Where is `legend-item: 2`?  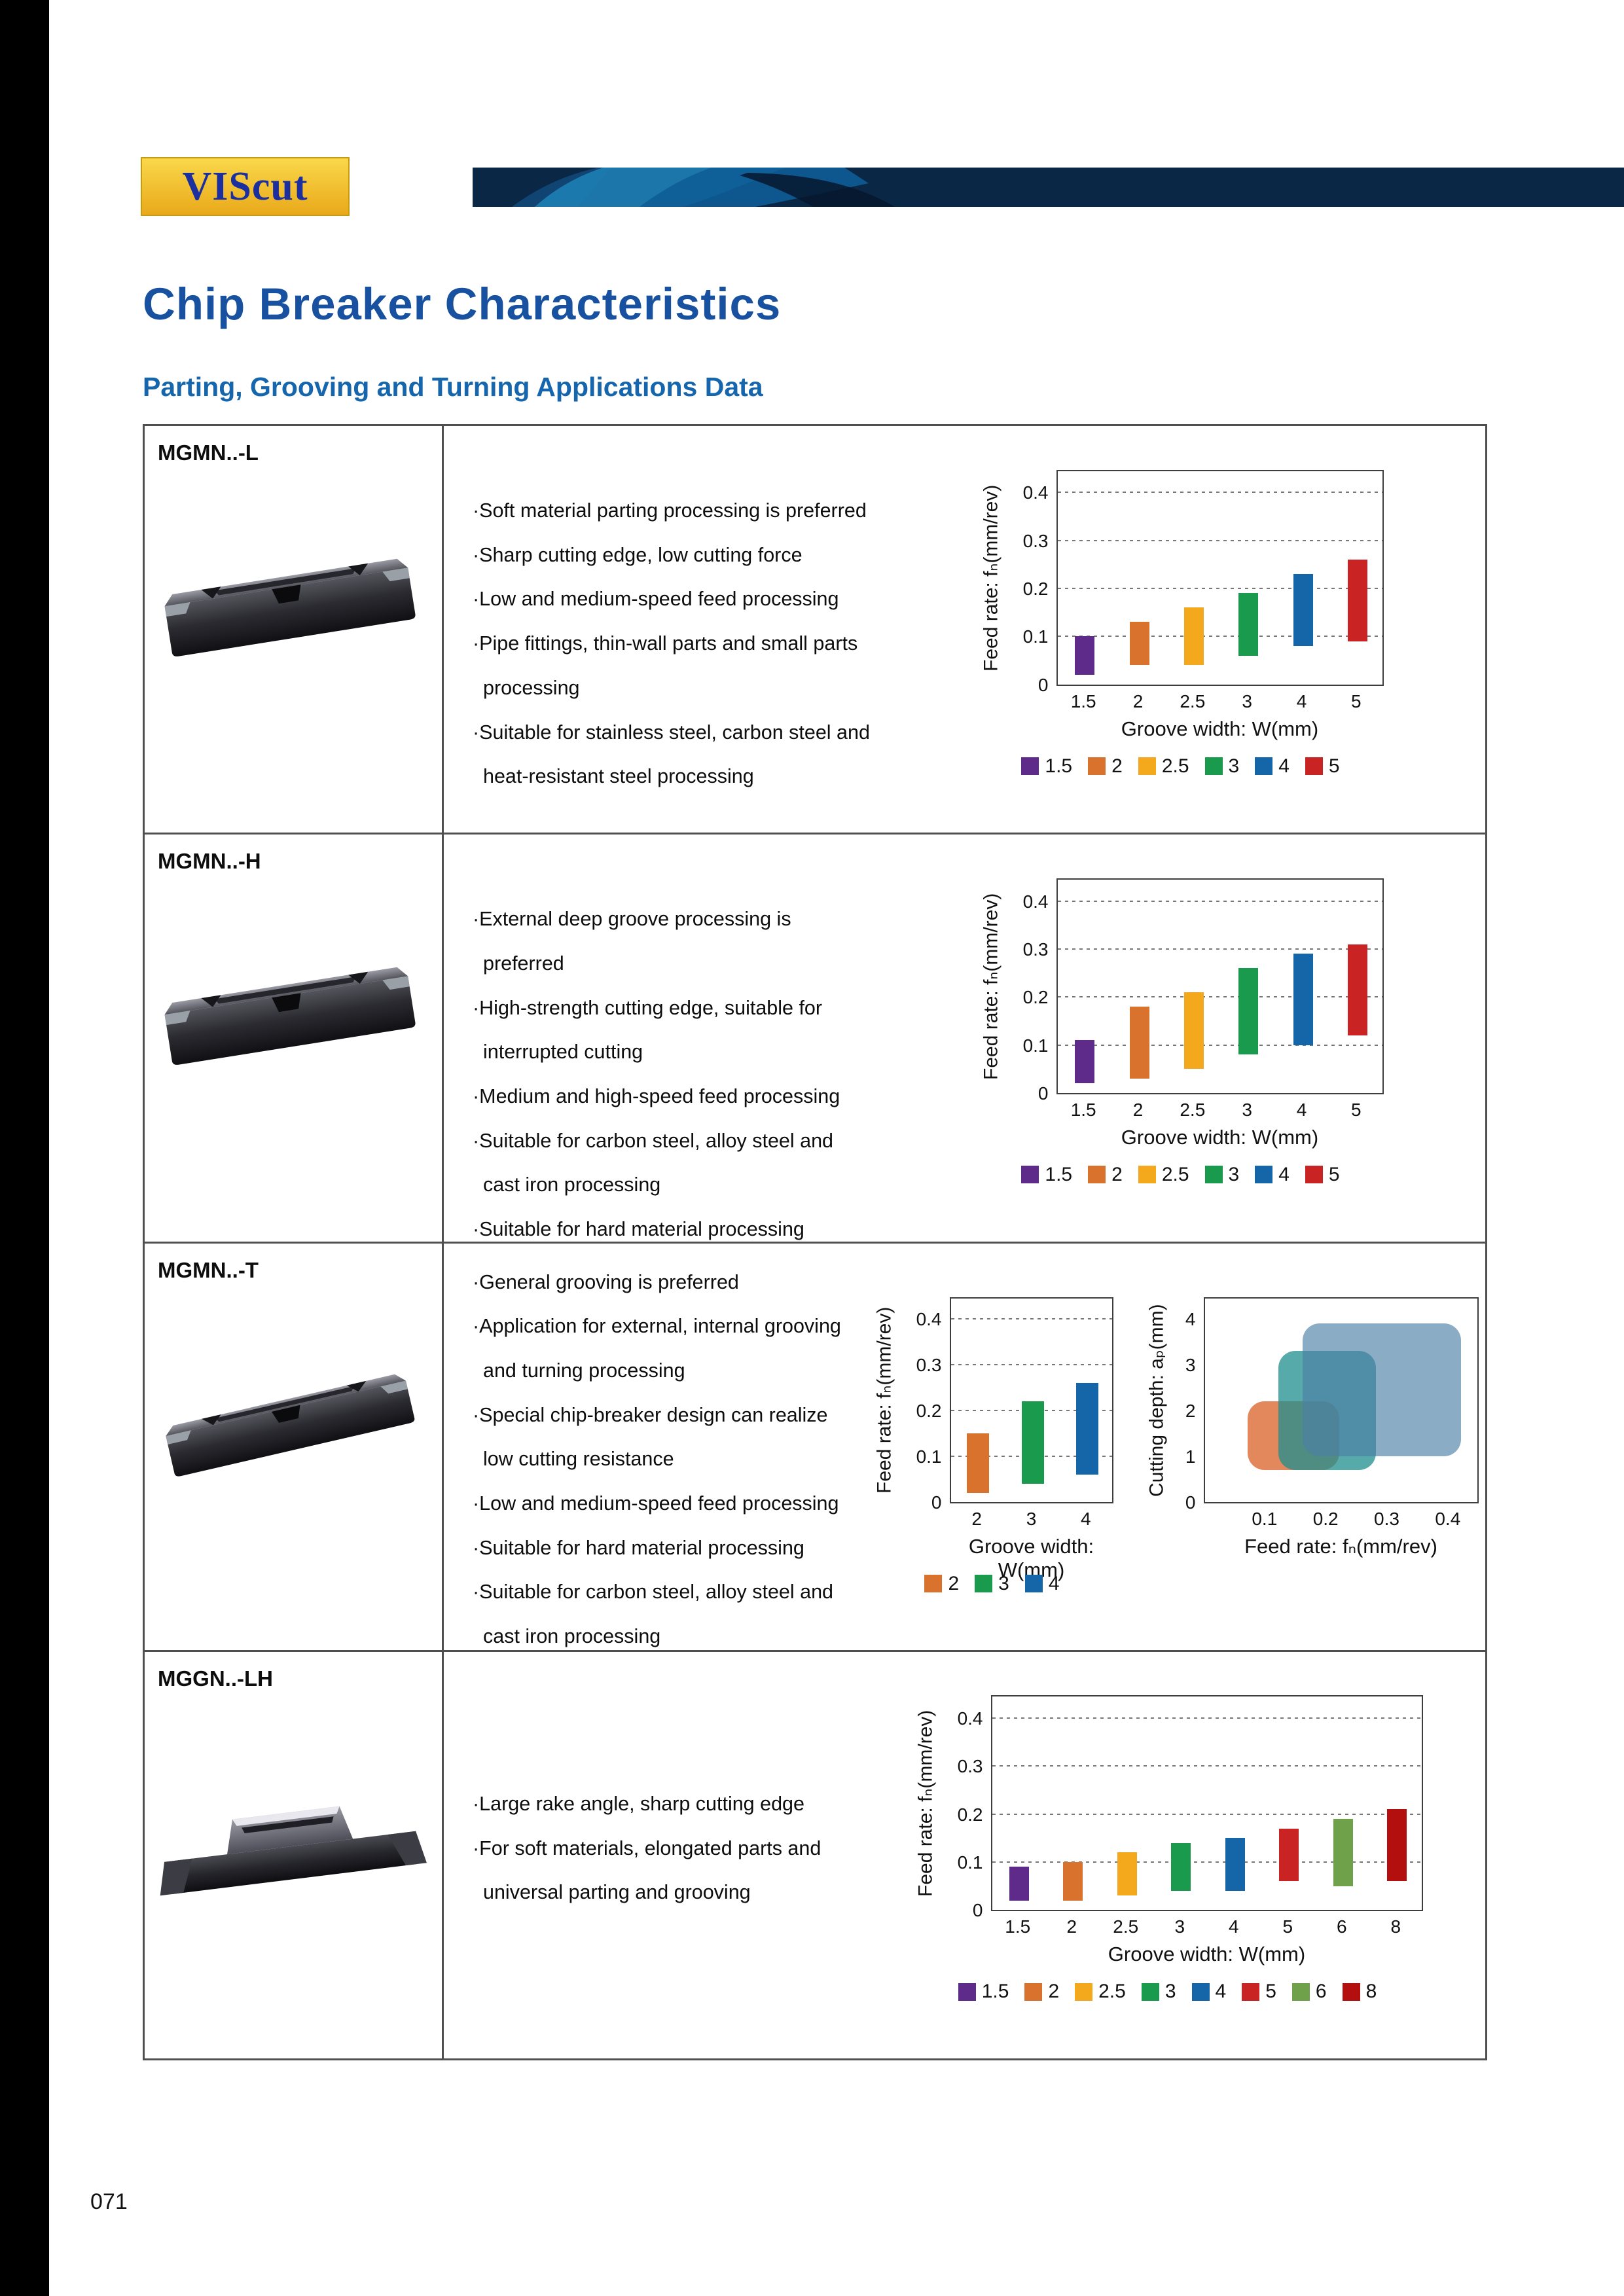
legend-item: 2 is located at coordinates (941, 1584).